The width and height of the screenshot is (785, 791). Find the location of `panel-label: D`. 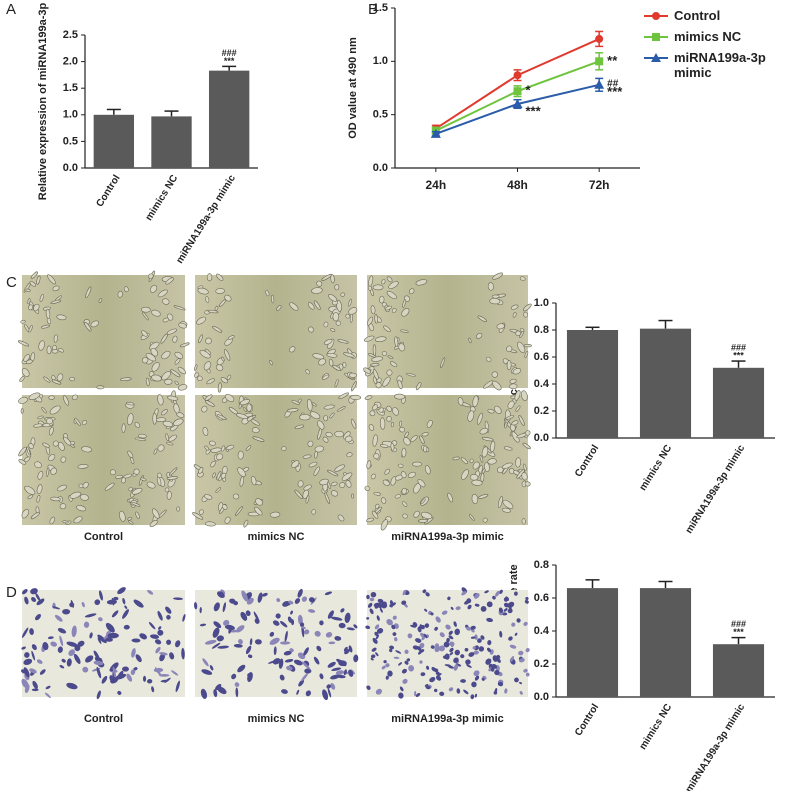

panel-label: D is located at coordinates (11, 592).